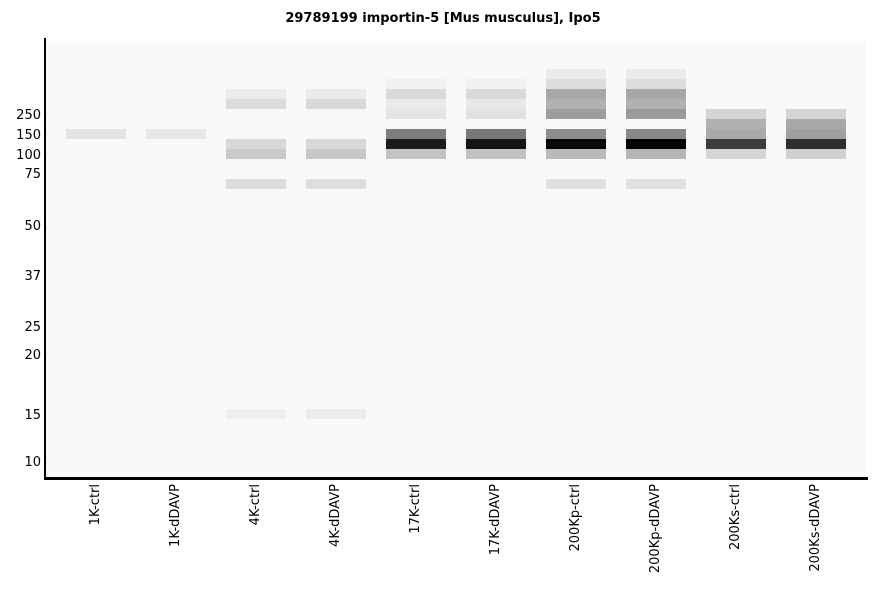  Describe the element at coordinates (175, 515) in the screenshot. I see `lane-label: 1K-dDAVP` at that location.